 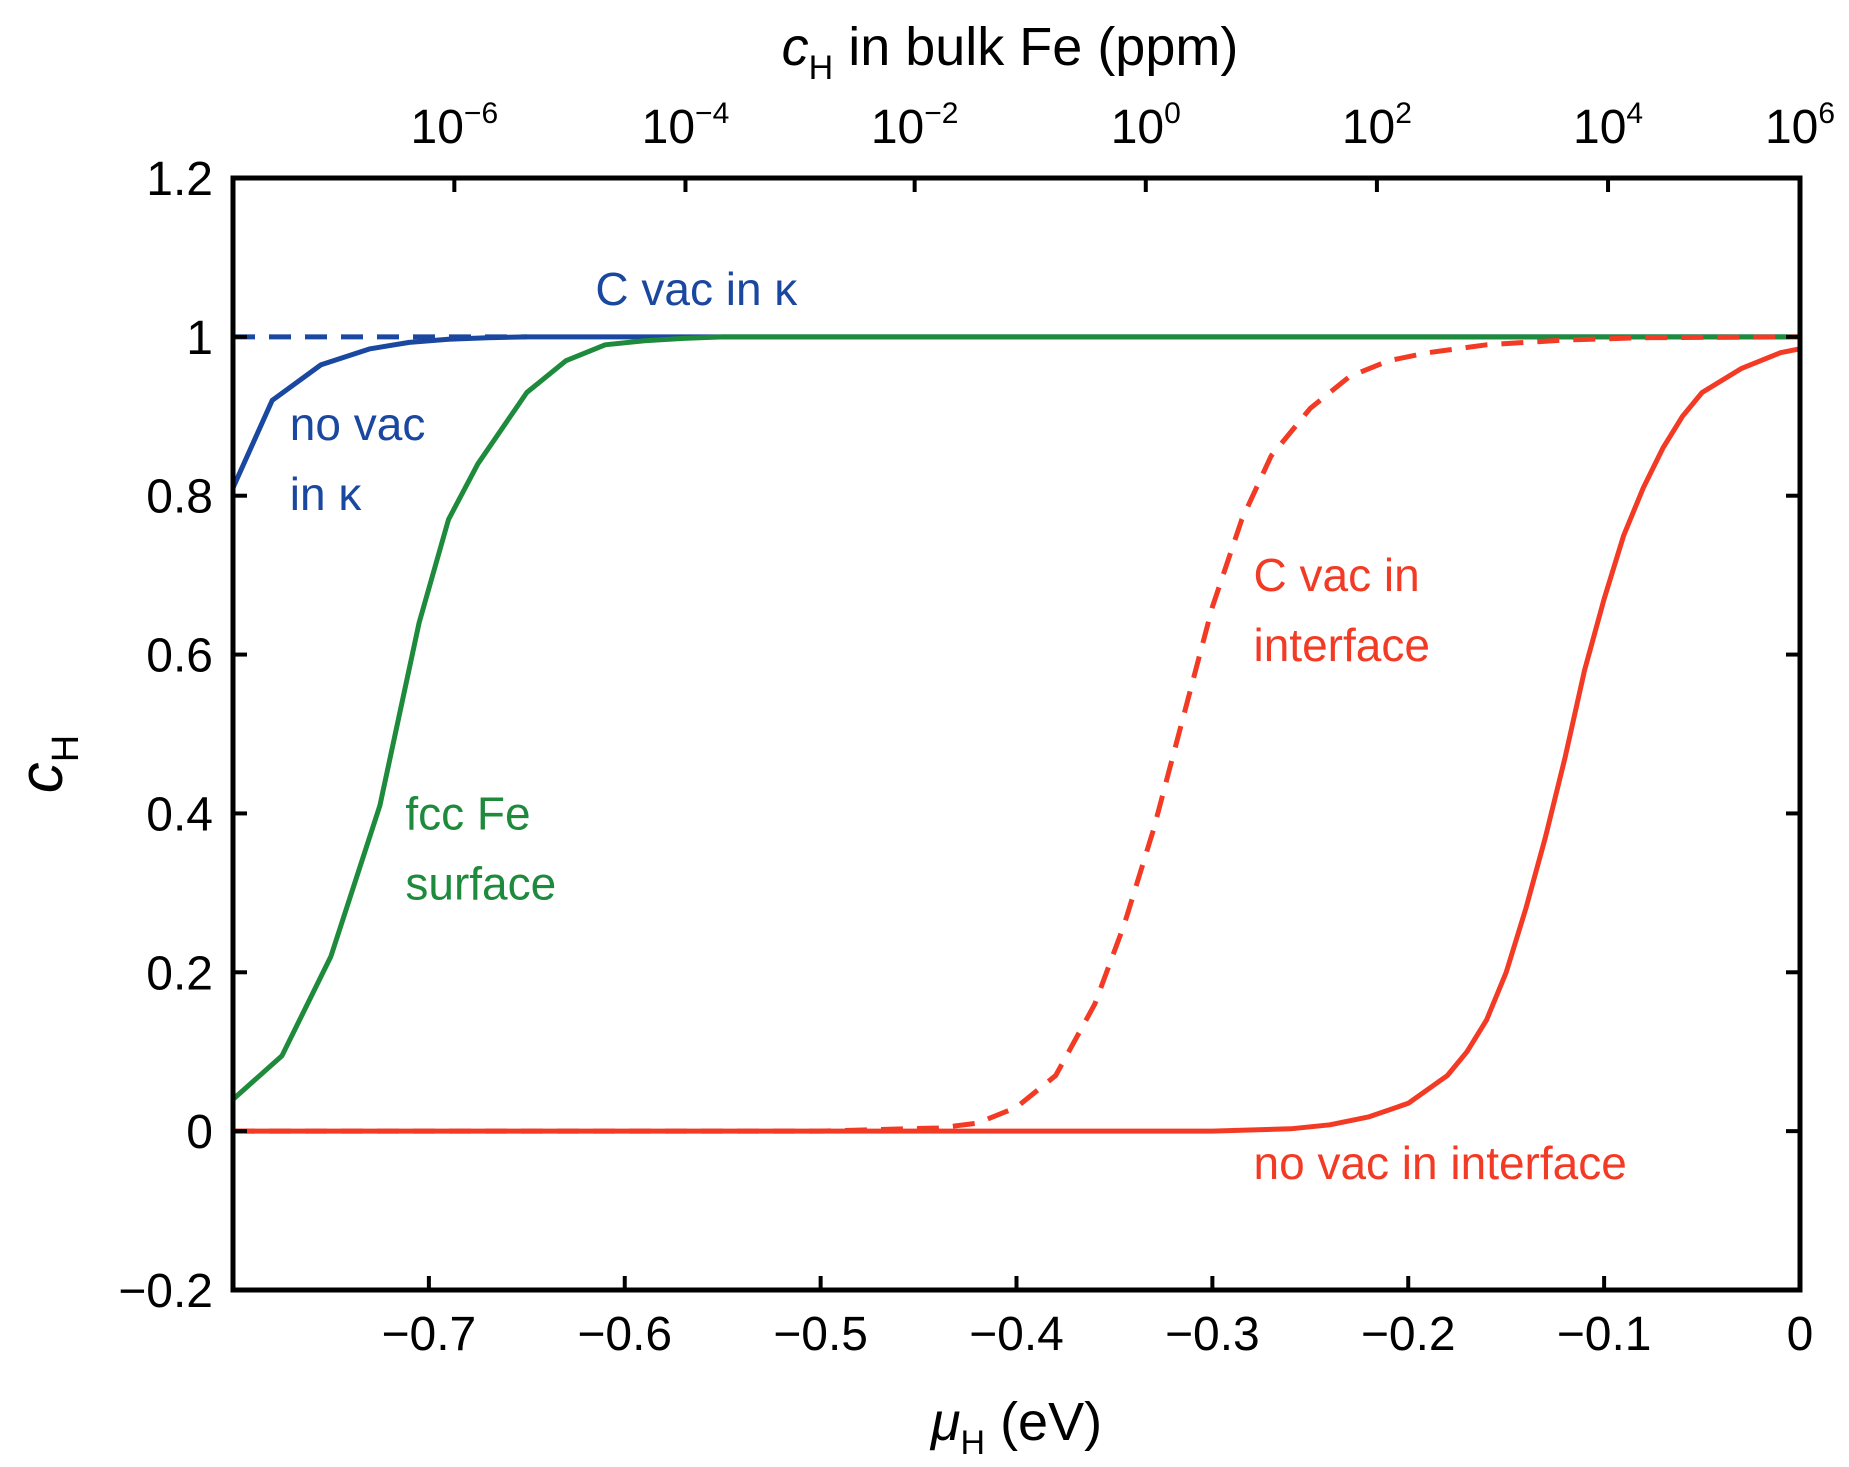 I want to click on y-tick-label: 0.2, so click(x=179, y=973).